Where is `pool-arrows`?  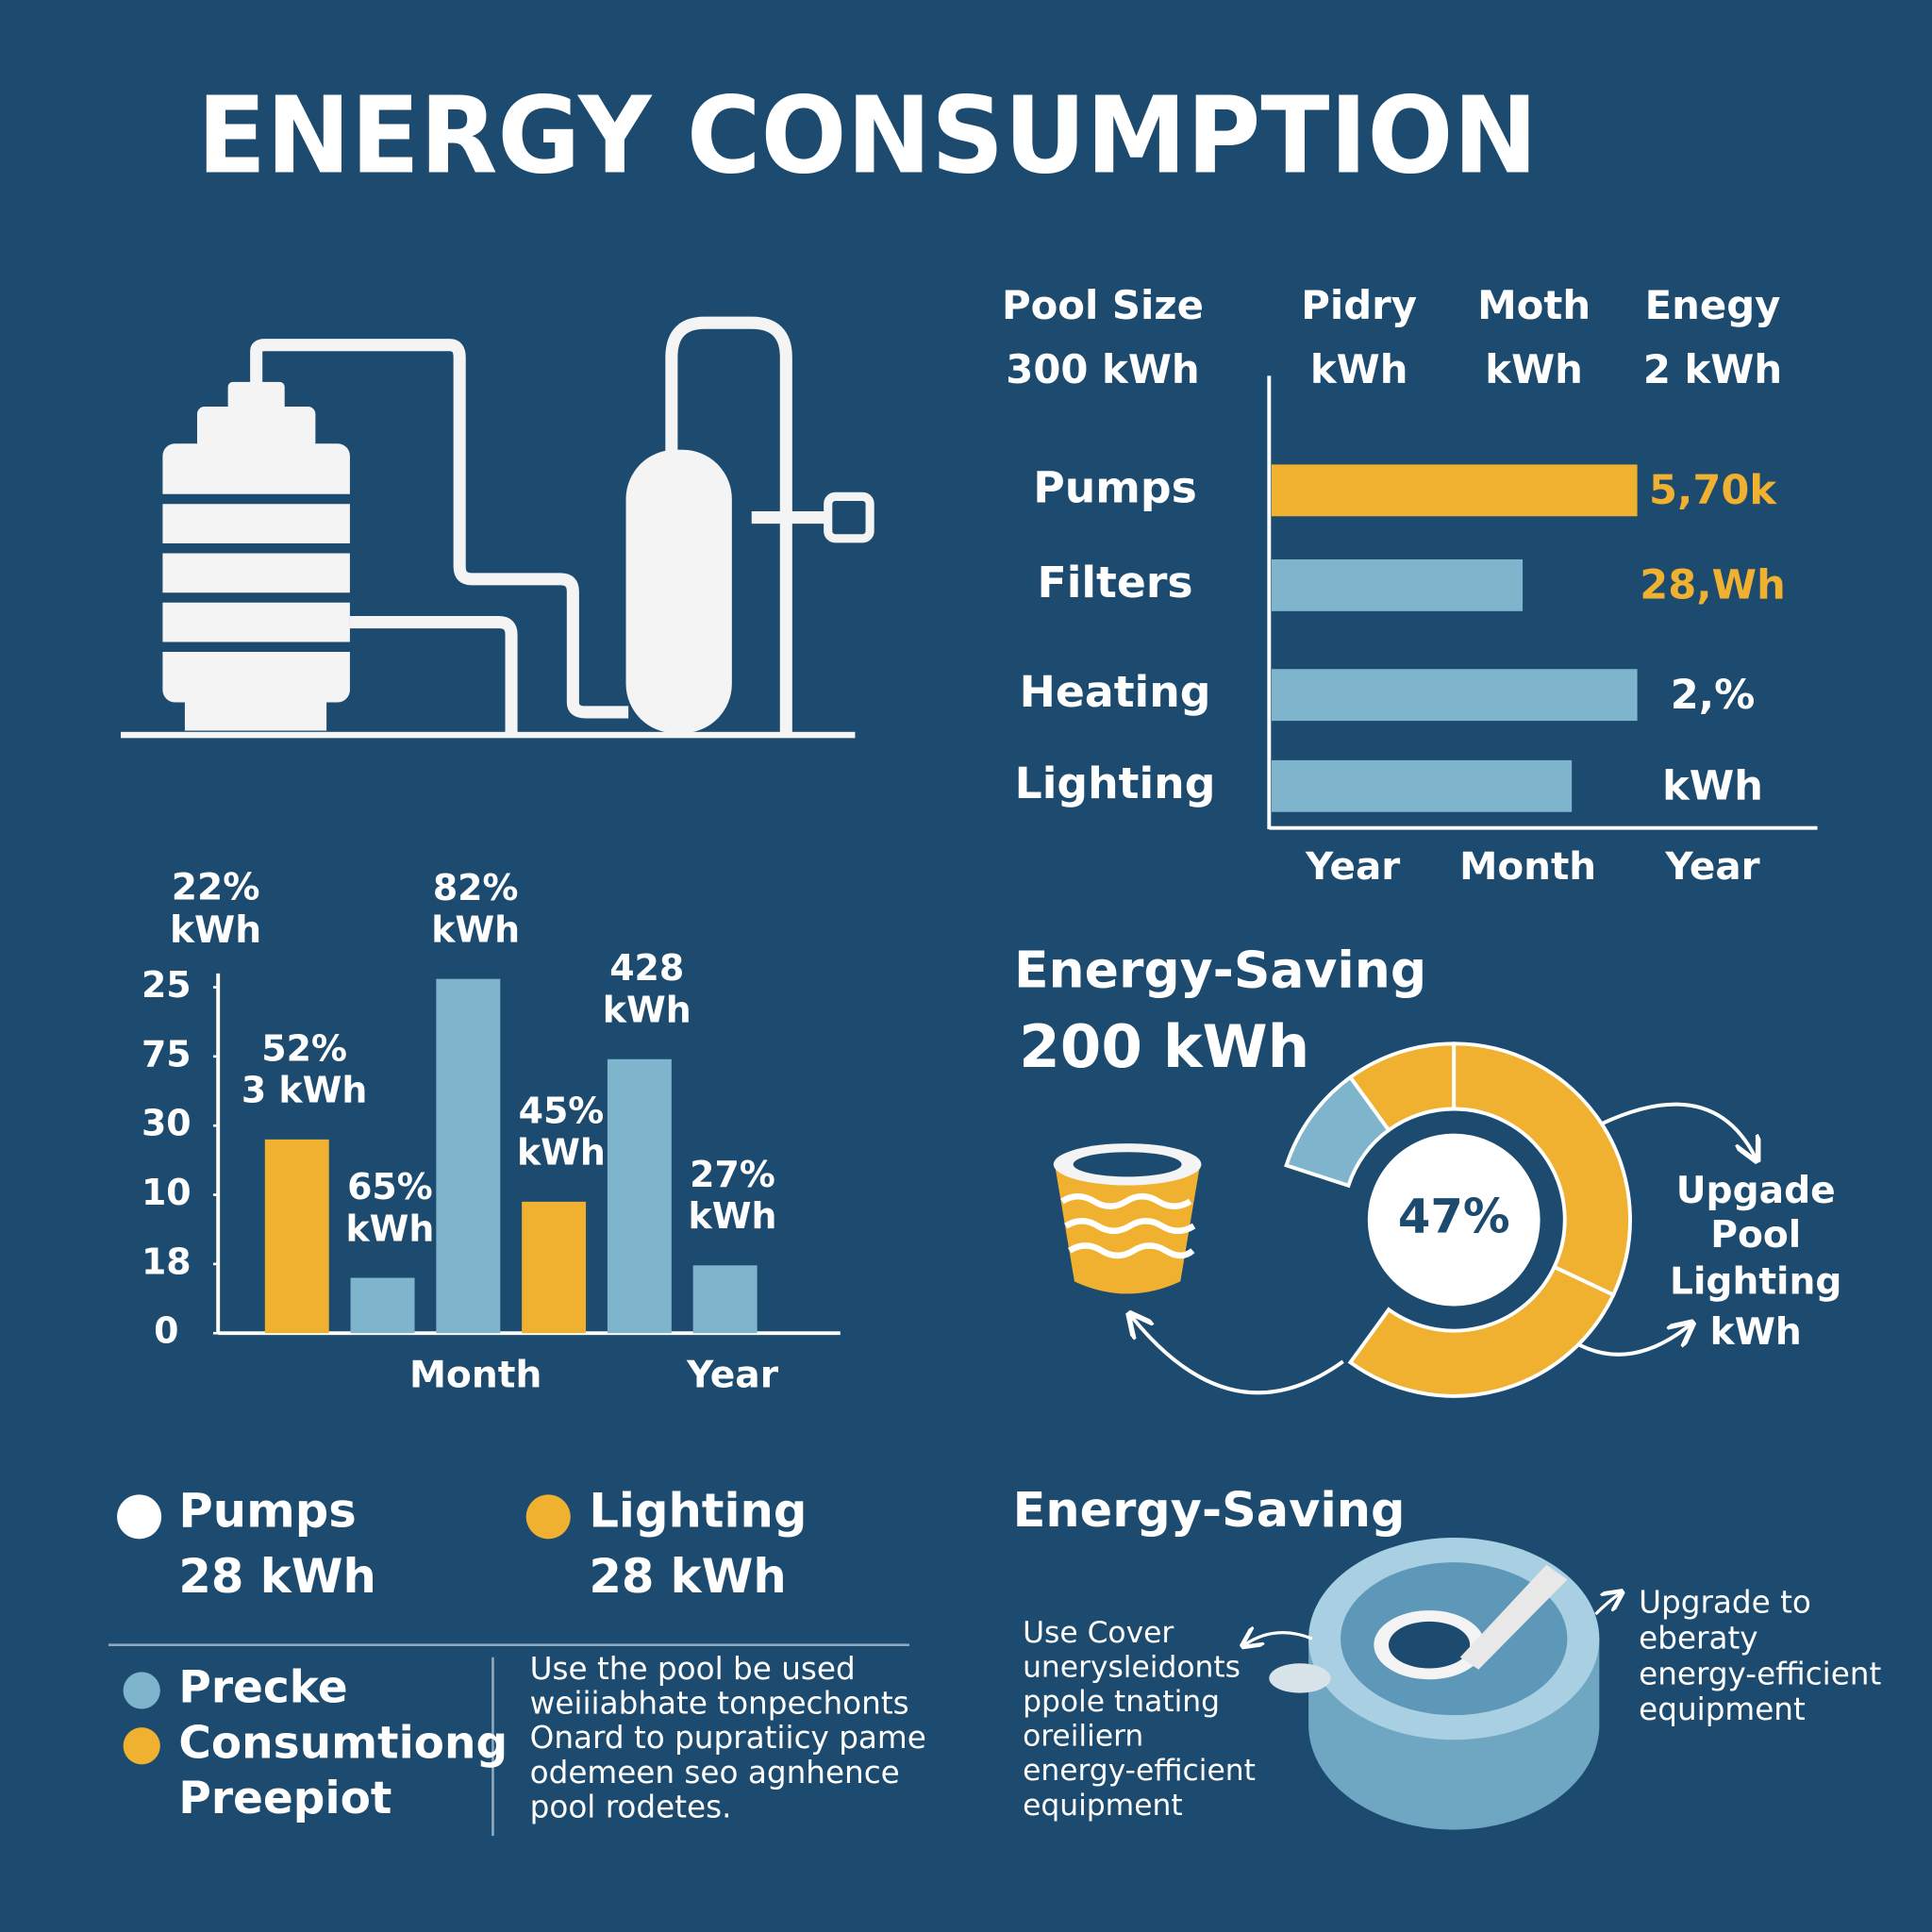 pool-arrows is located at coordinates (1432, 1619).